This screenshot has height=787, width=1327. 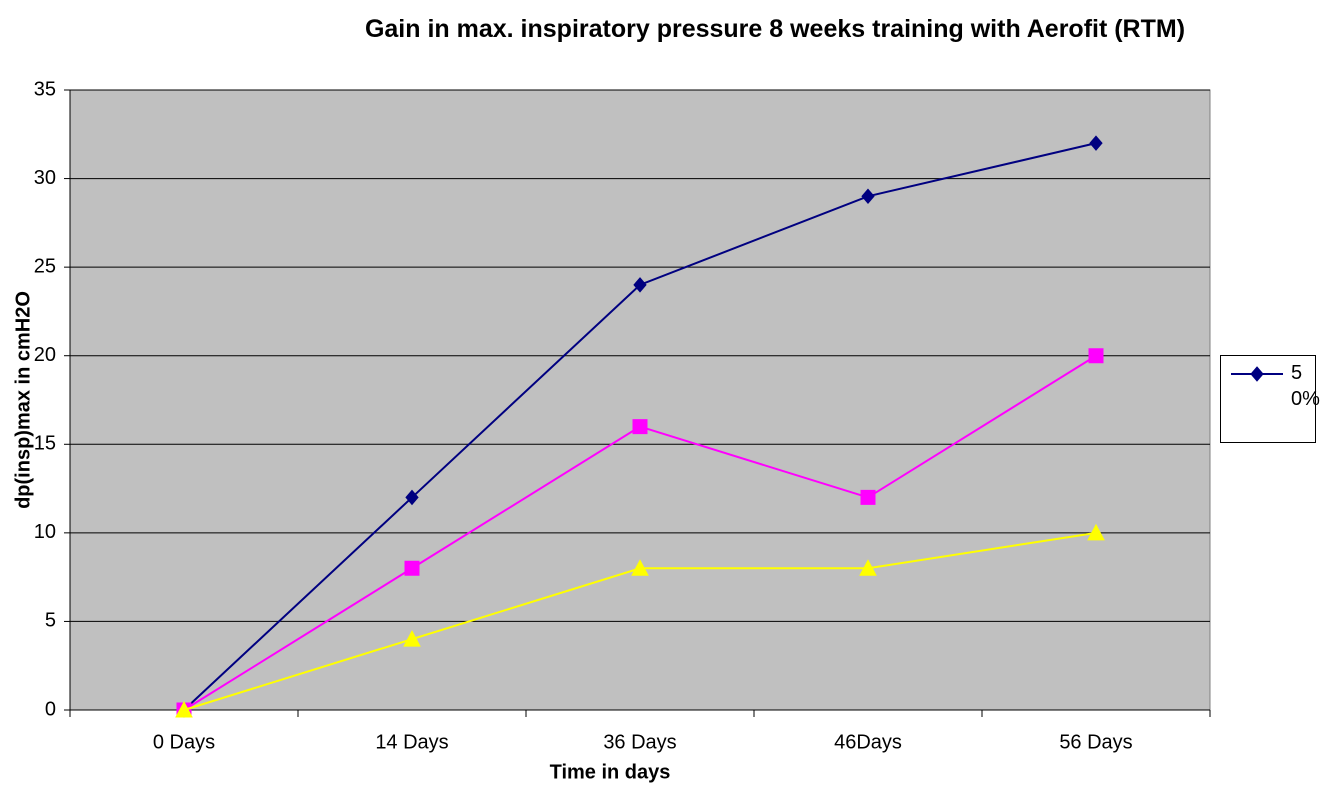 What do you see at coordinates (1095, 742) in the screenshot?
I see `x-tick-label: 56 Days` at bounding box center [1095, 742].